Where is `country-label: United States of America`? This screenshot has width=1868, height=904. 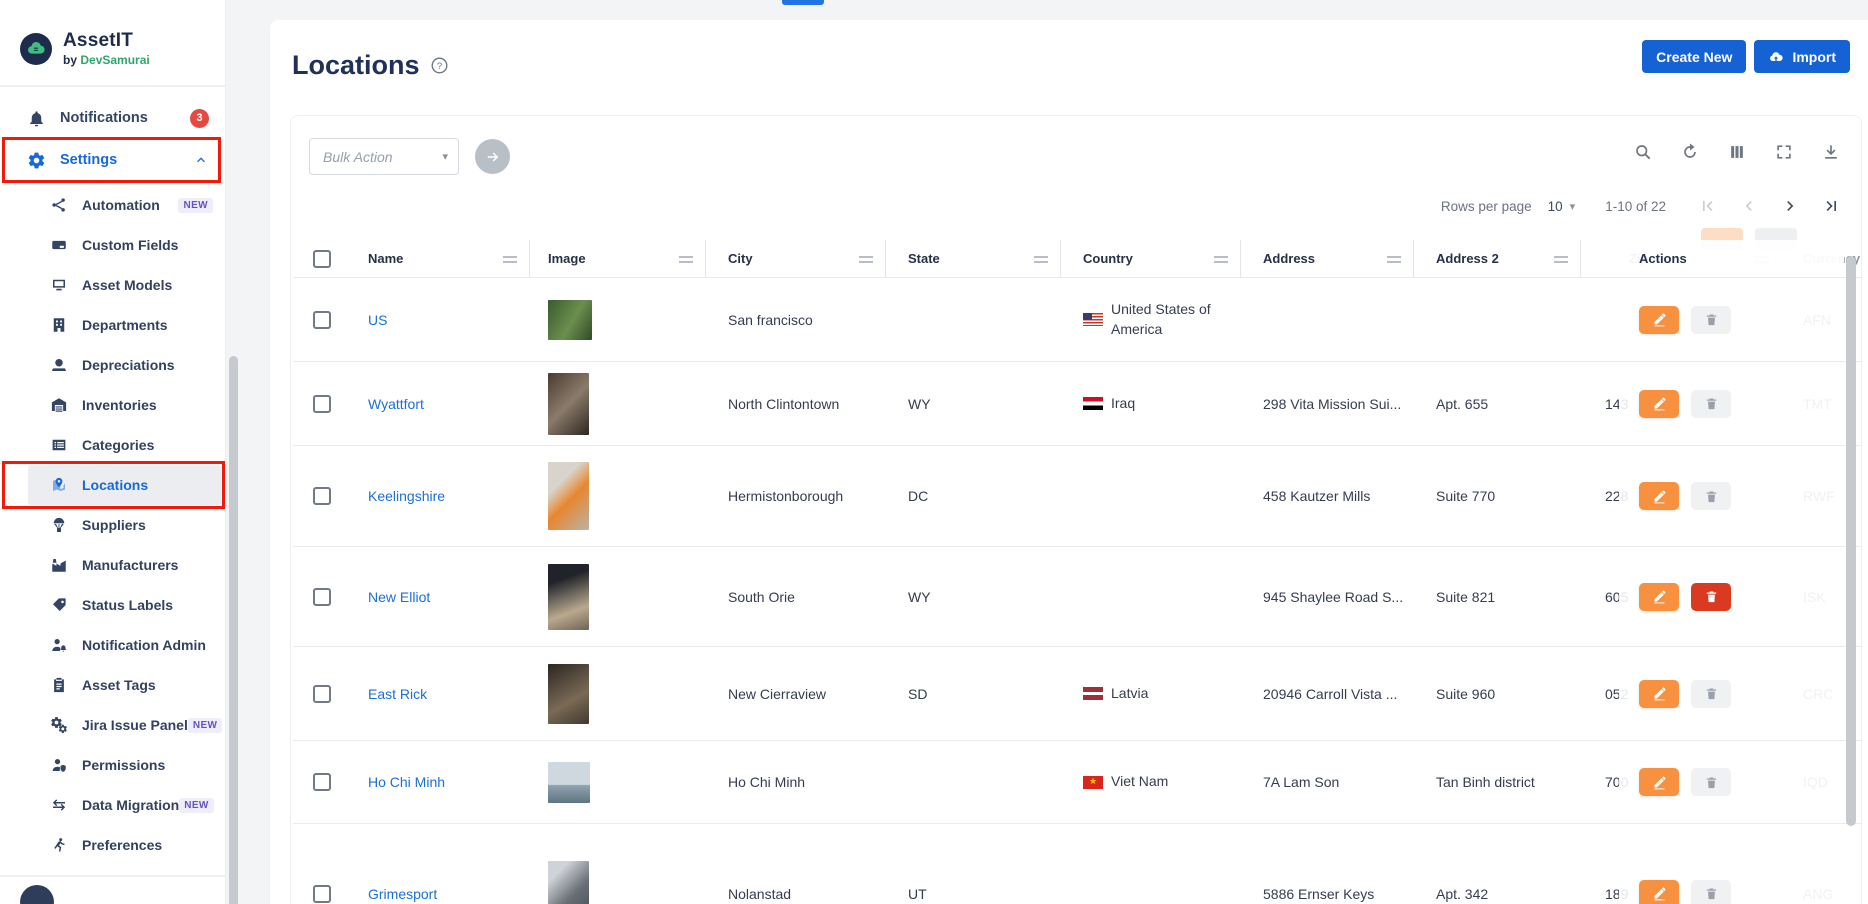 country-label: United States of America is located at coordinates (1161, 318).